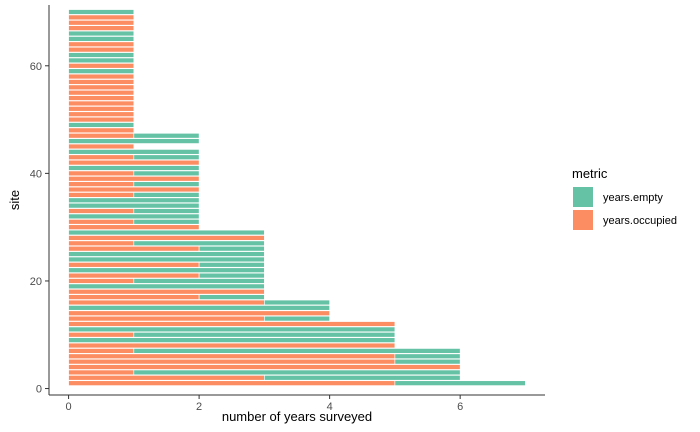 The height and width of the screenshot is (432, 700). I want to click on y-tick-label: 0, so click(39, 390).